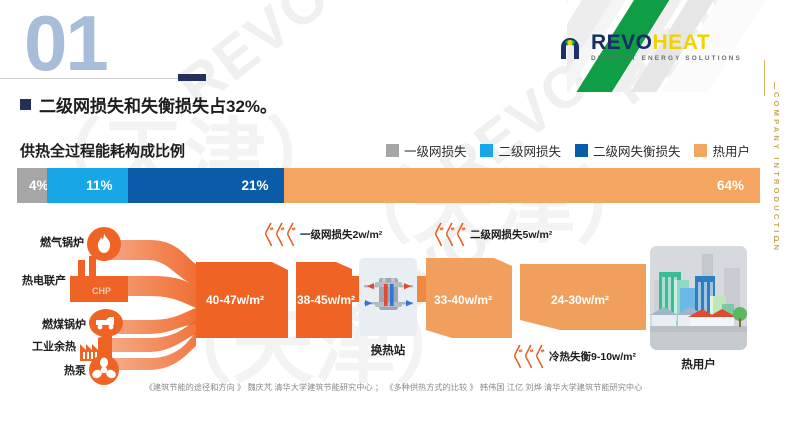 This screenshot has height=443, width=787. Describe the element at coordinates (101, 291) in the screenshot. I see `svg-text: CHP` at that location.